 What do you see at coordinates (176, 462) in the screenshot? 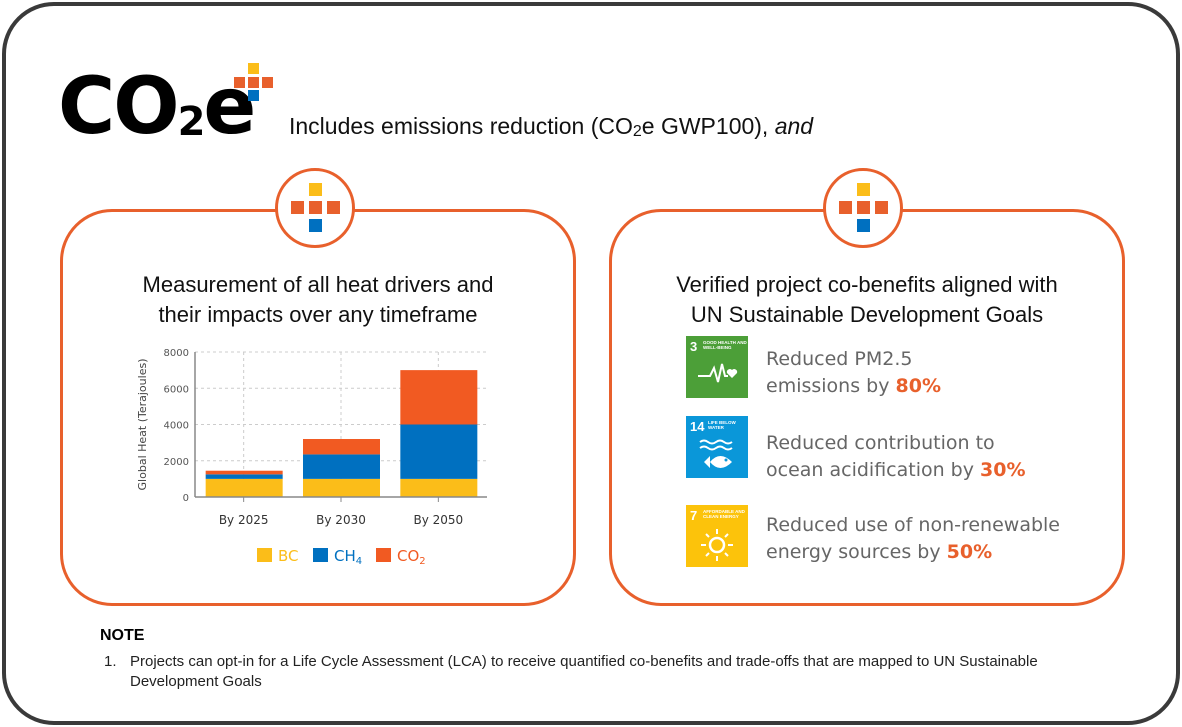
I see `y-tick-label: 2000` at bounding box center [176, 462].